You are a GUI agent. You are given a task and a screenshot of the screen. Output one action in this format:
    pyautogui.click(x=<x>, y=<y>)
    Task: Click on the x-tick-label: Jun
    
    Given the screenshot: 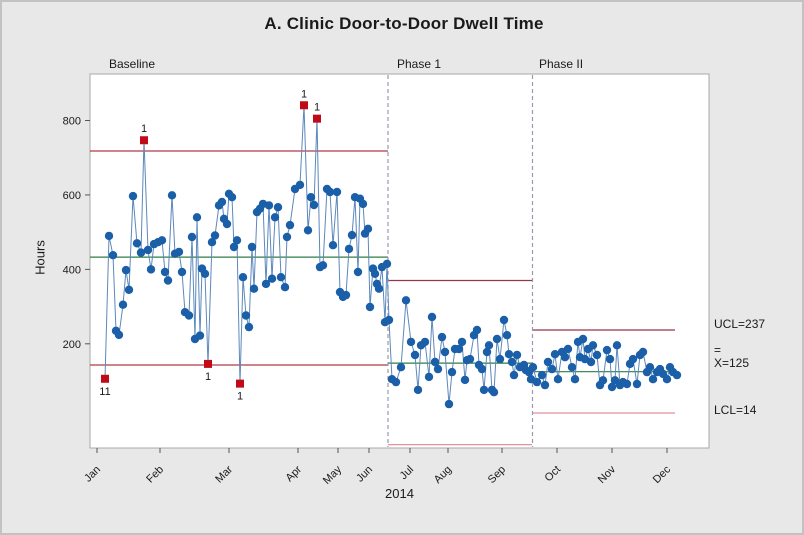 What is the action you would take?
    pyautogui.click(x=364, y=474)
    